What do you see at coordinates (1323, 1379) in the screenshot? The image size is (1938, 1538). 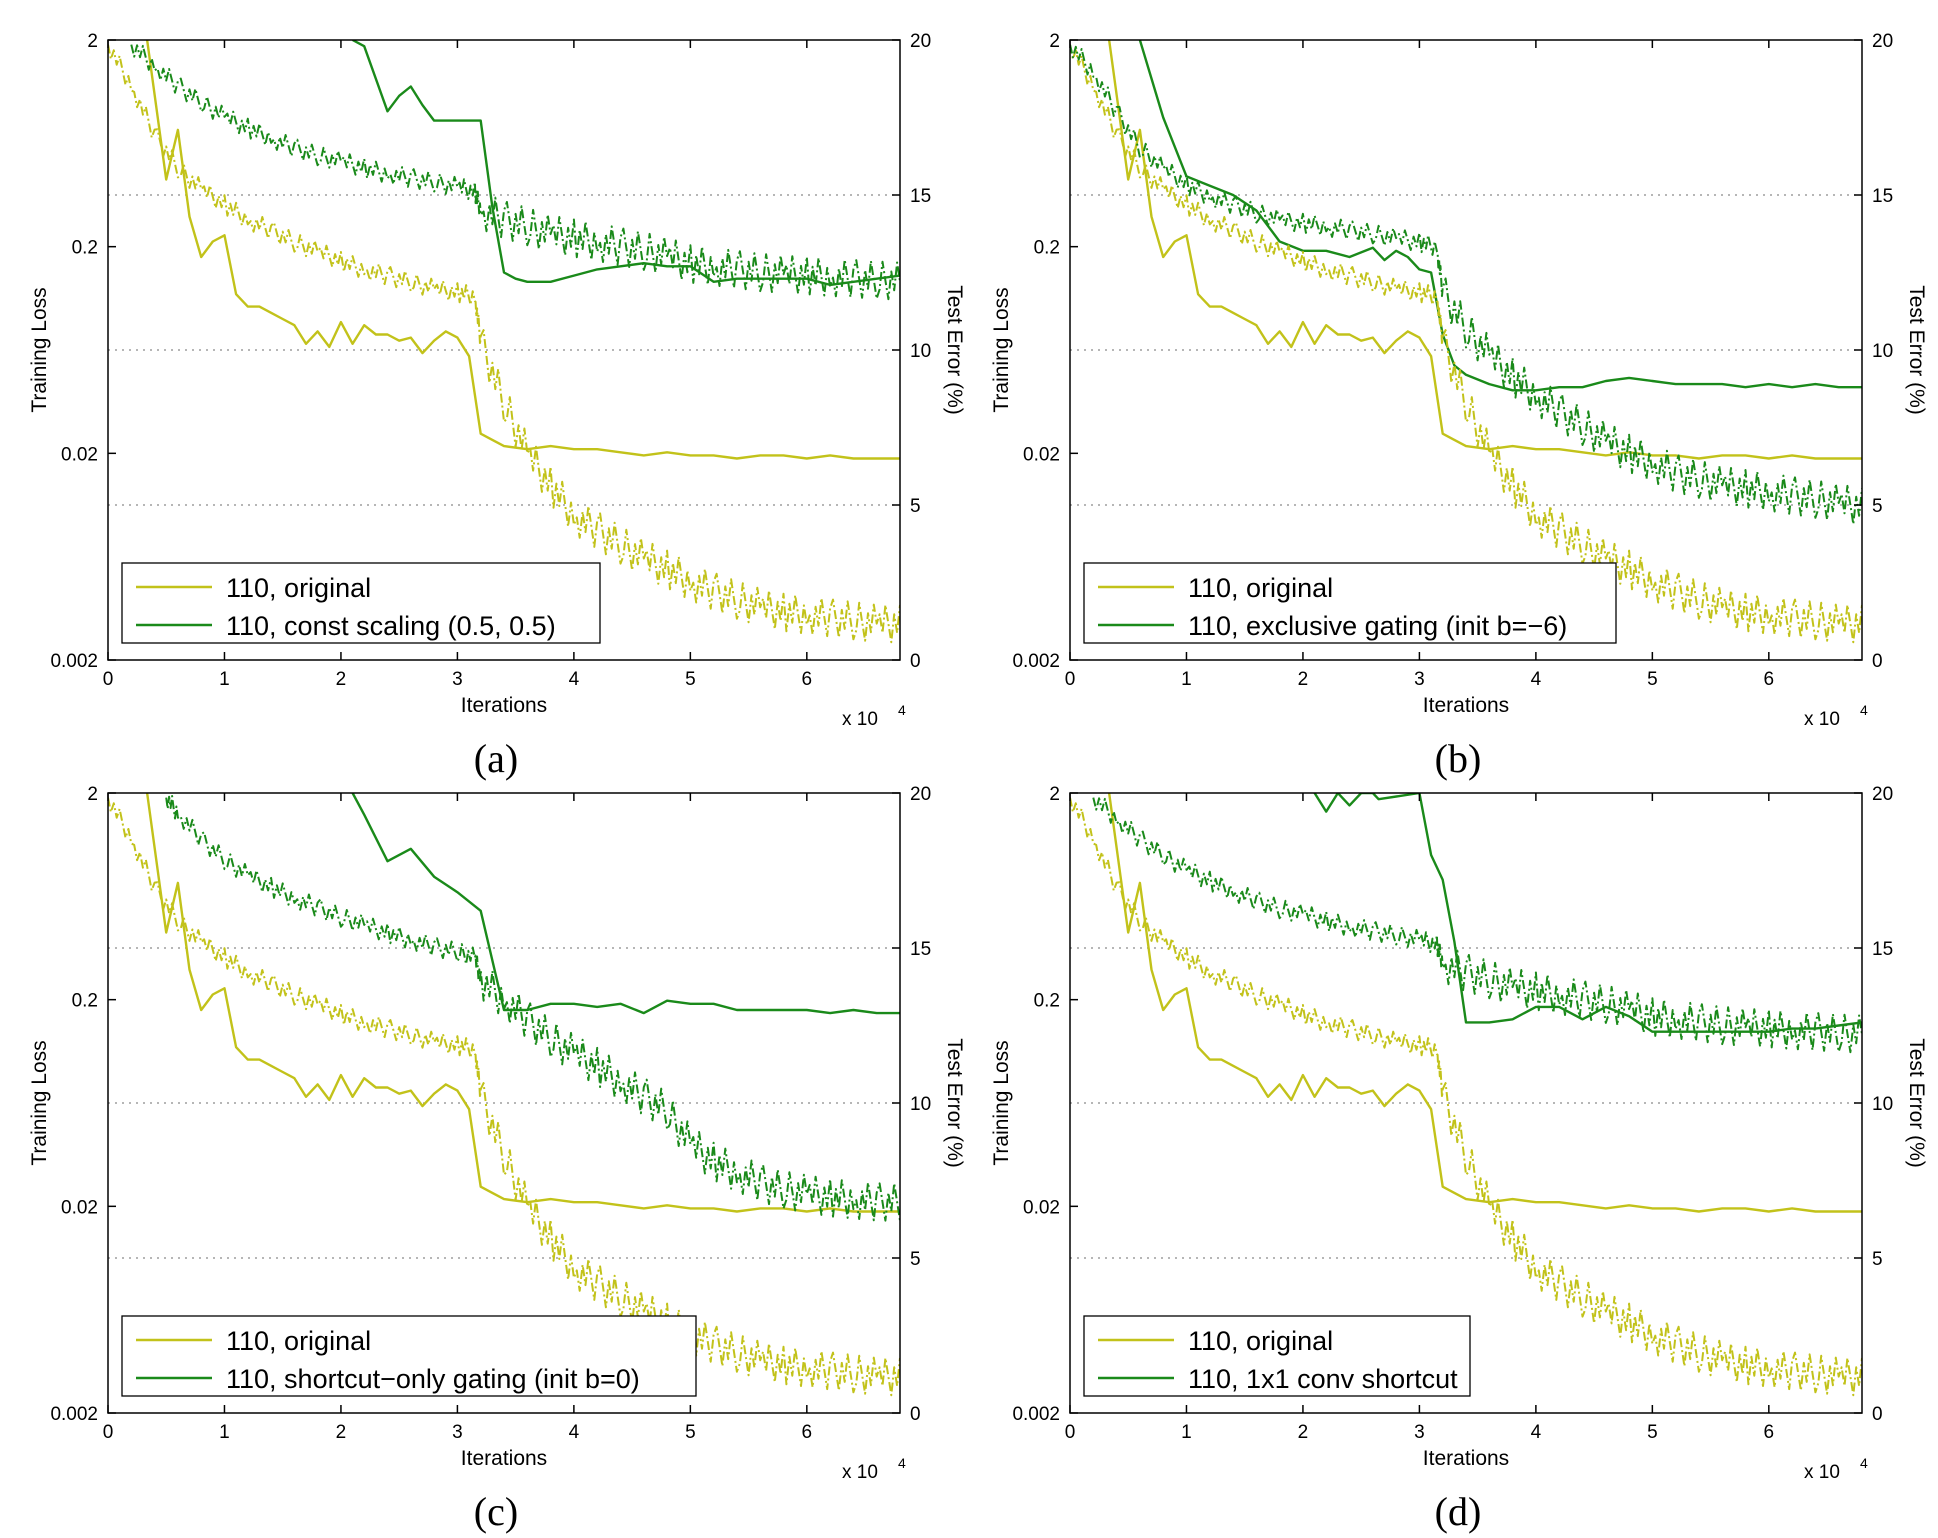 I see `legend-label: 110, 1x1 conv shortcut` at bounding box center [1323, 1379].